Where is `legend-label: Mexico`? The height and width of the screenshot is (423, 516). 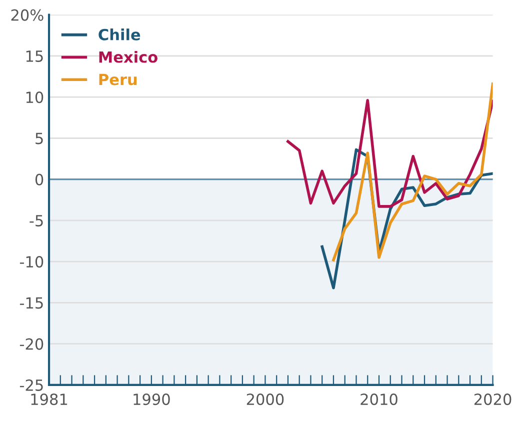
legend-label: Mexico is located at coordinates (128, 56).